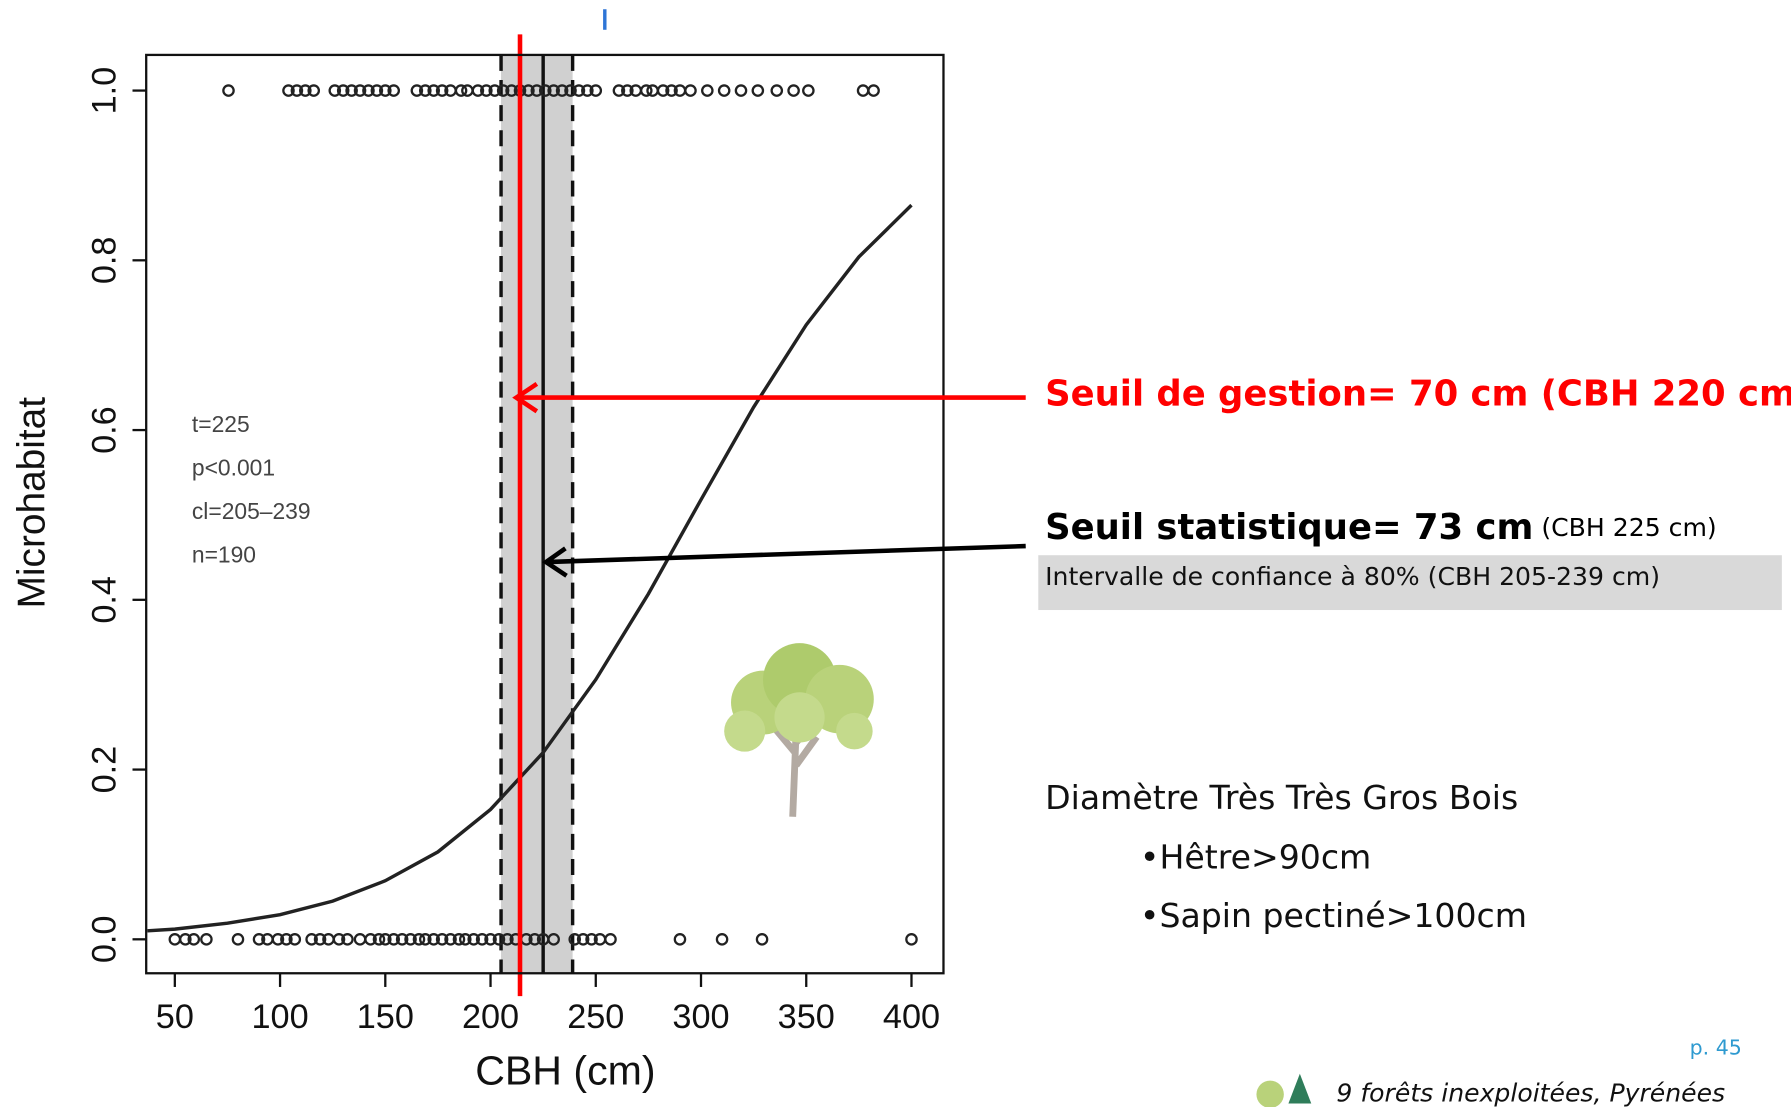 Image resolution: width=1791 pixels, height=1107 pixels. What do you see at coordinates (1624, 527) in the screenshot?
I see `statistic-detail: (CBH 225 cm)` at bounding box center [1624, 527].